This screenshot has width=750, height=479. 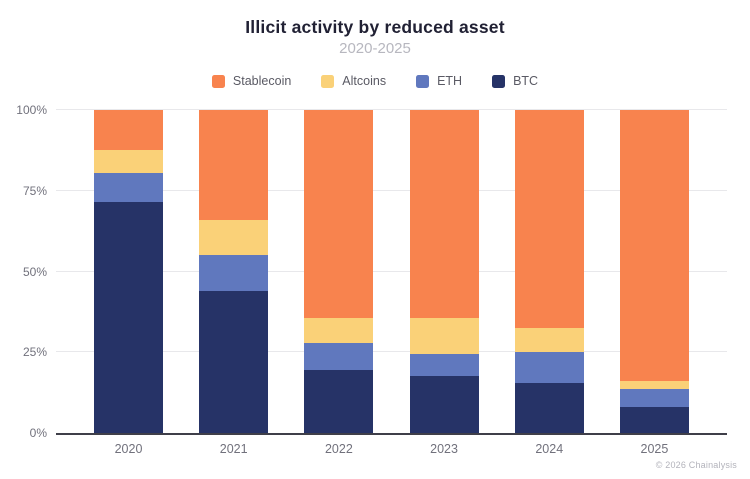 What do you see at coordinates (34, 352) in the screenshot?
I see `y-tick-25: 25%` at bounding box center [34, 352].